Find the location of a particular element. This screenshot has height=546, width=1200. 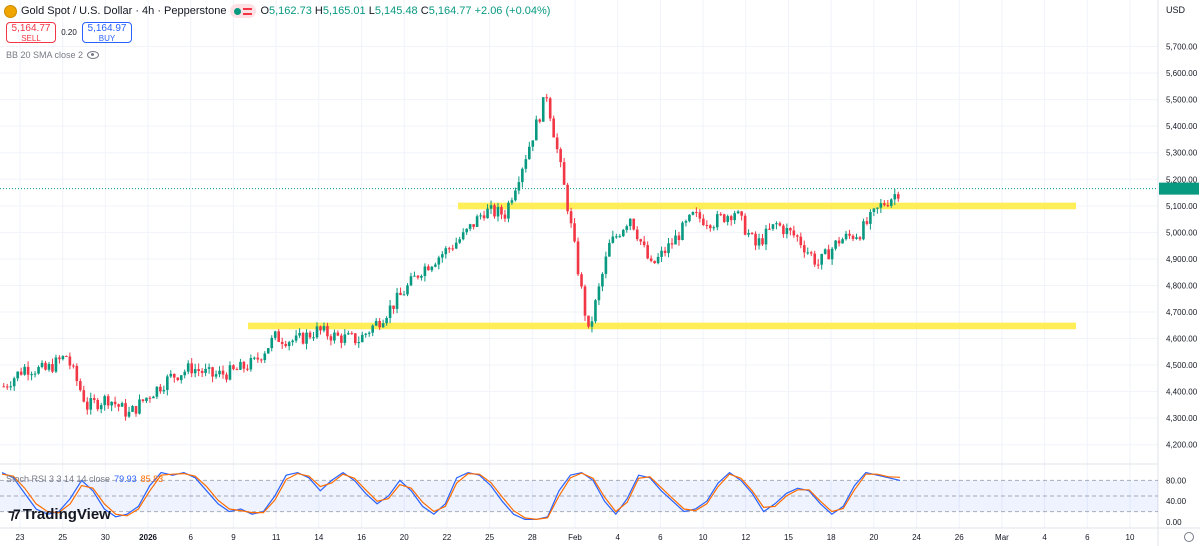

stoch-rsi-tick-label: 80.00 is located at coordinates (1176, 480).